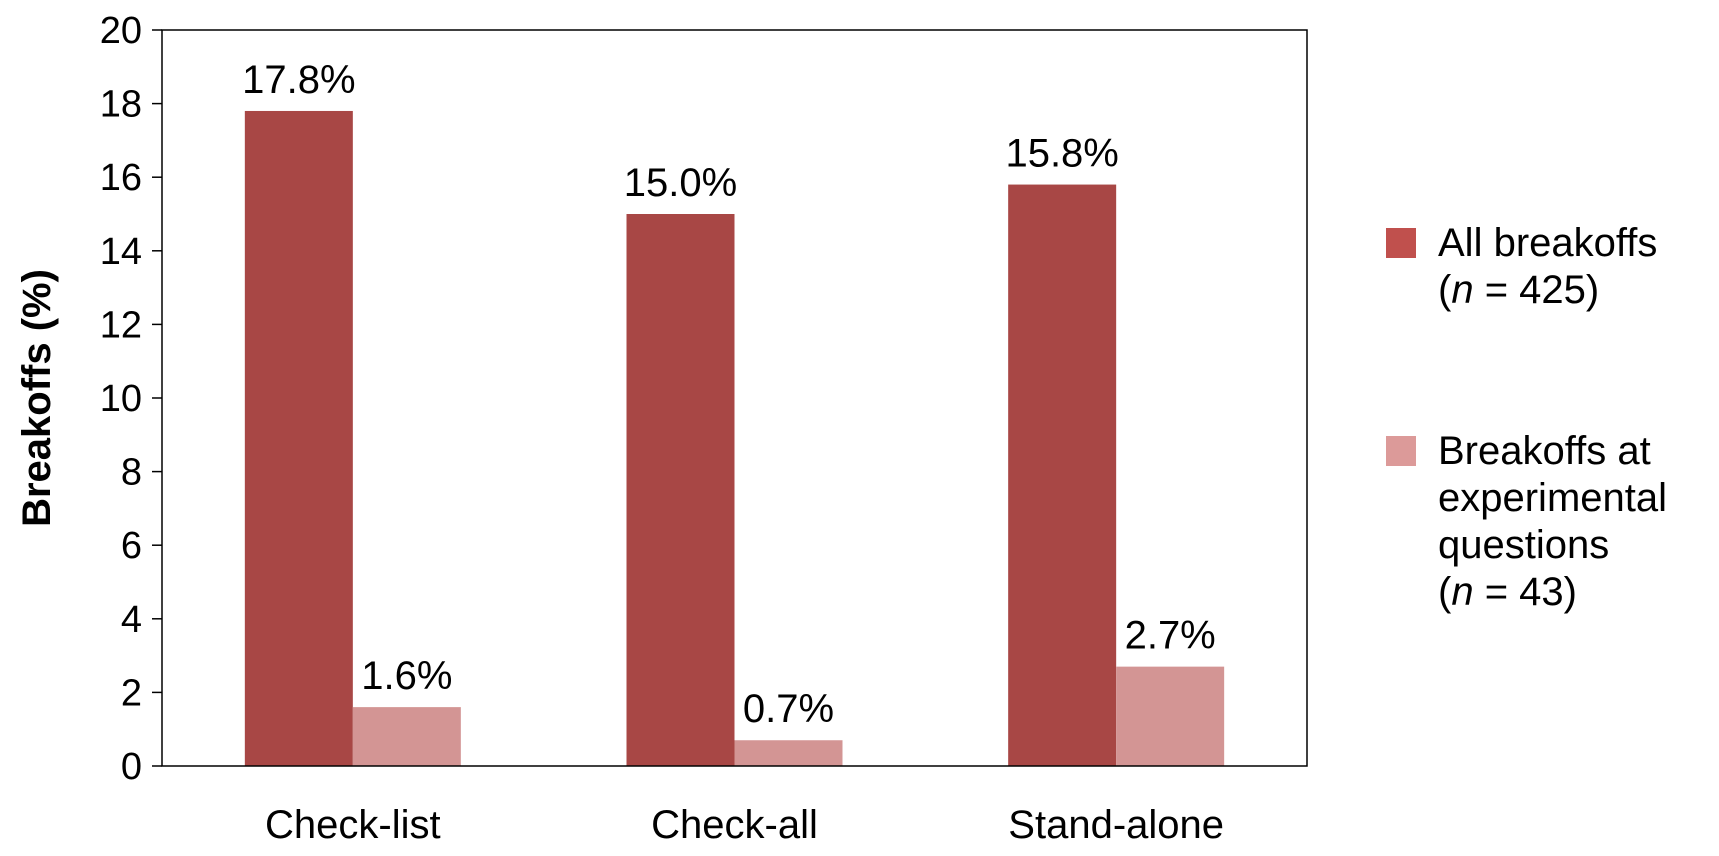 Image resolution: width=1719 pixels, height=856 pixels. I want to click on legend-label: (n = 425), so click(1518, 290).